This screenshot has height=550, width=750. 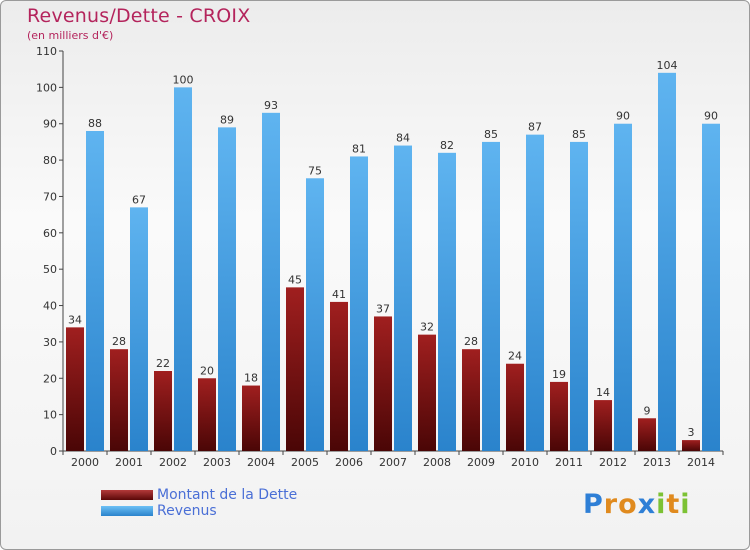 What do you see at coordinates (535, 127) in the screenshot?
I see `data-label-revenus: 87` at bounding box center [535, 127].